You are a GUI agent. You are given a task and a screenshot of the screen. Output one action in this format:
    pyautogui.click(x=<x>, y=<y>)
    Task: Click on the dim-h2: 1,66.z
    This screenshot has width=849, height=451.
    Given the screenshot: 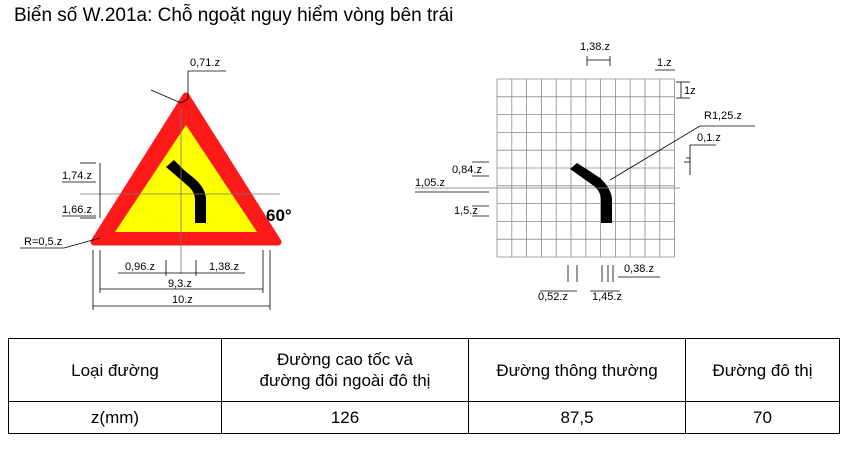 What is the action you would take?
    pyautogui.click(x=77, y=210)
    